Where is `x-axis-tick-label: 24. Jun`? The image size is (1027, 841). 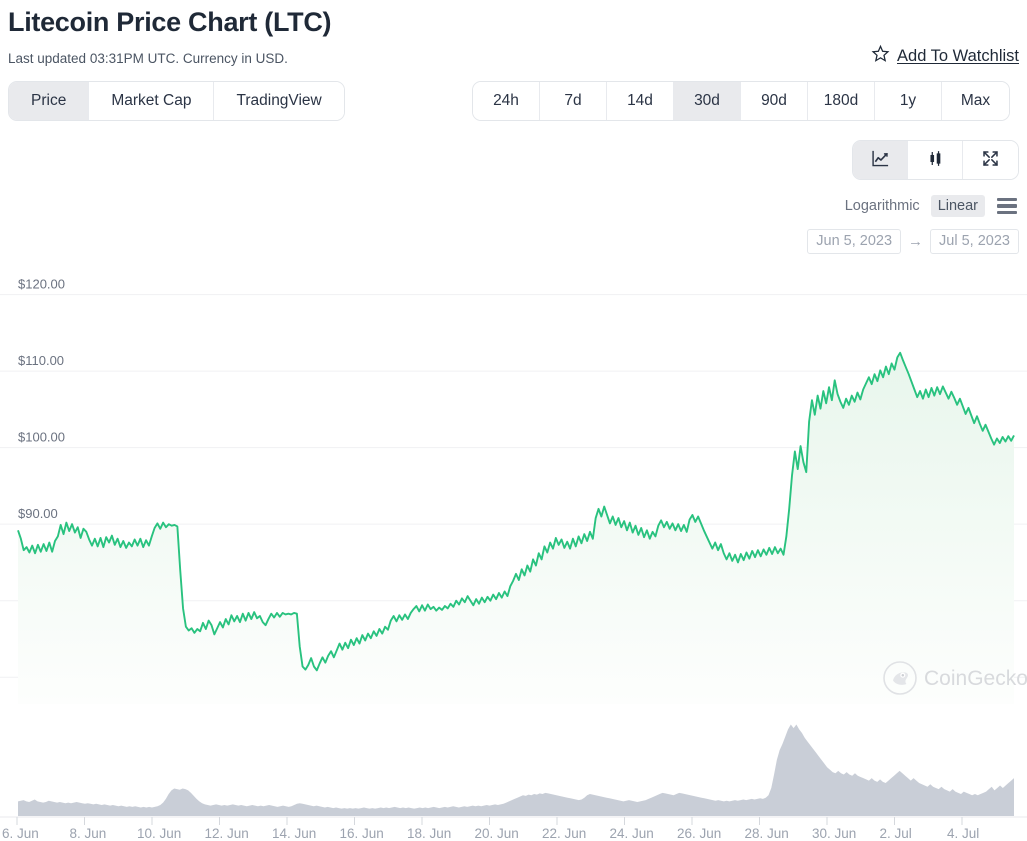
x-axis-tick-label: 24. Jun is located at coordinates (632, 833).